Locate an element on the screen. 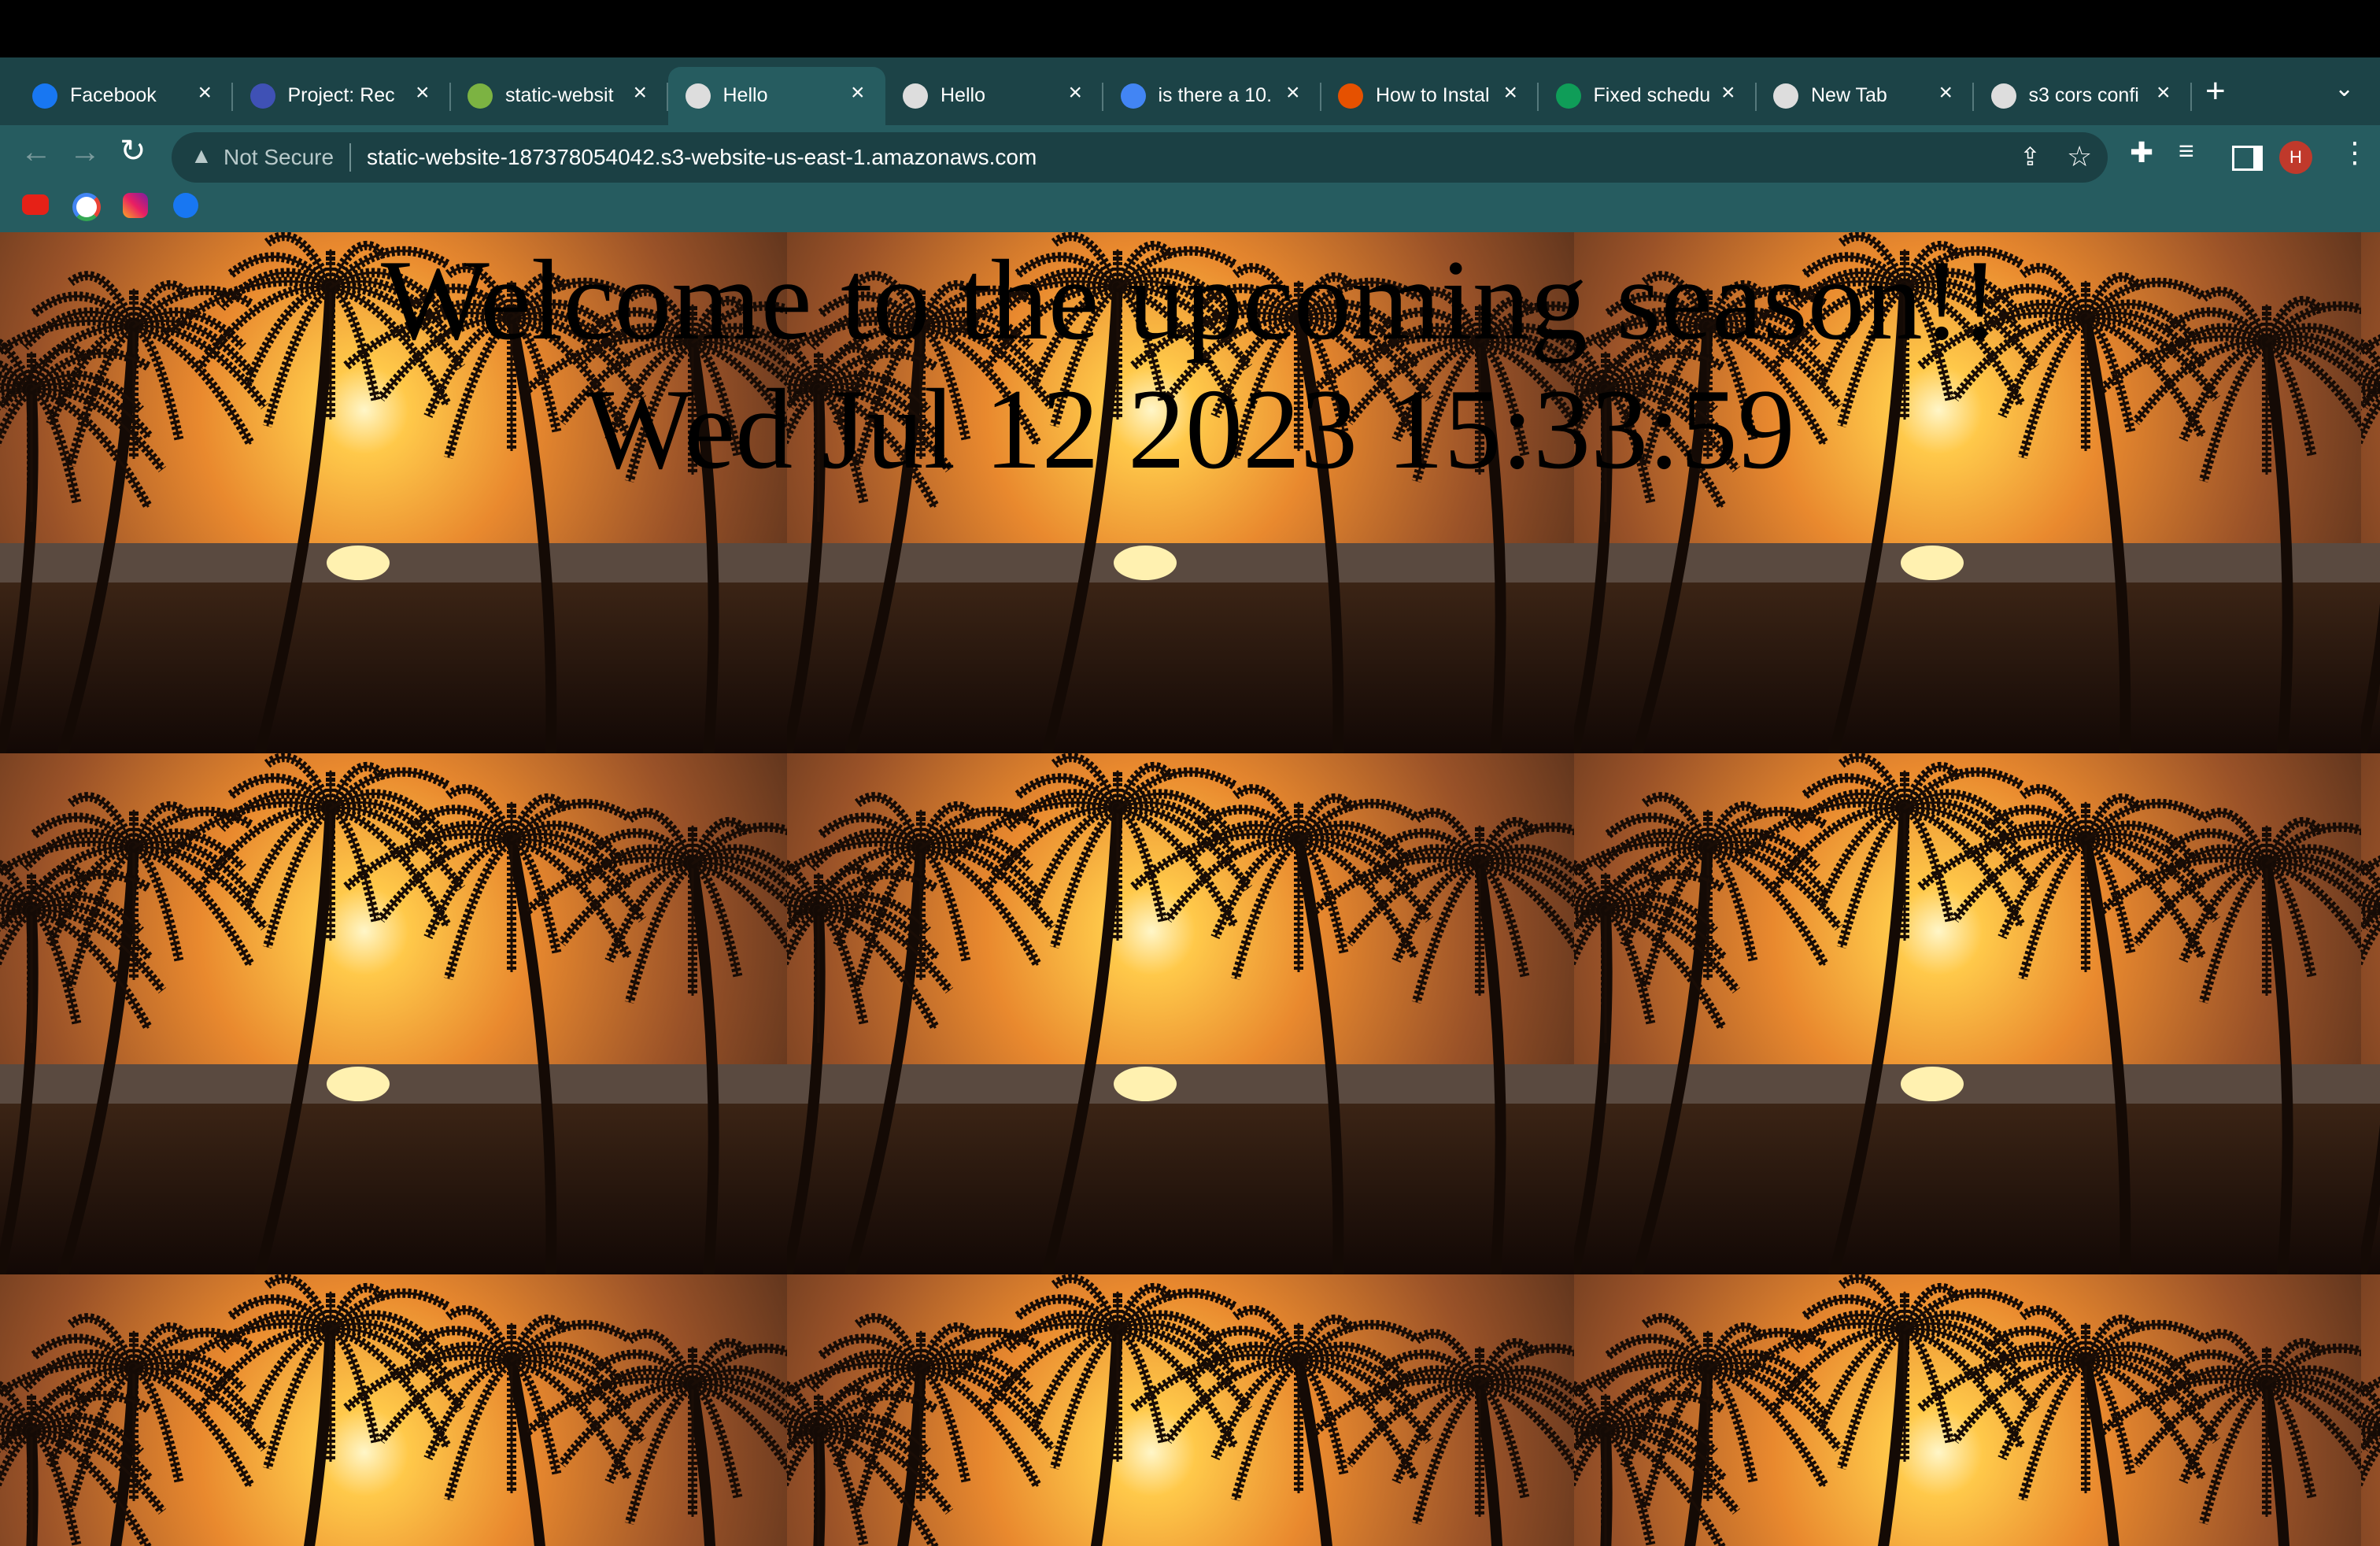  tab: is there a 10. × is located at coordinates (1212, 96).